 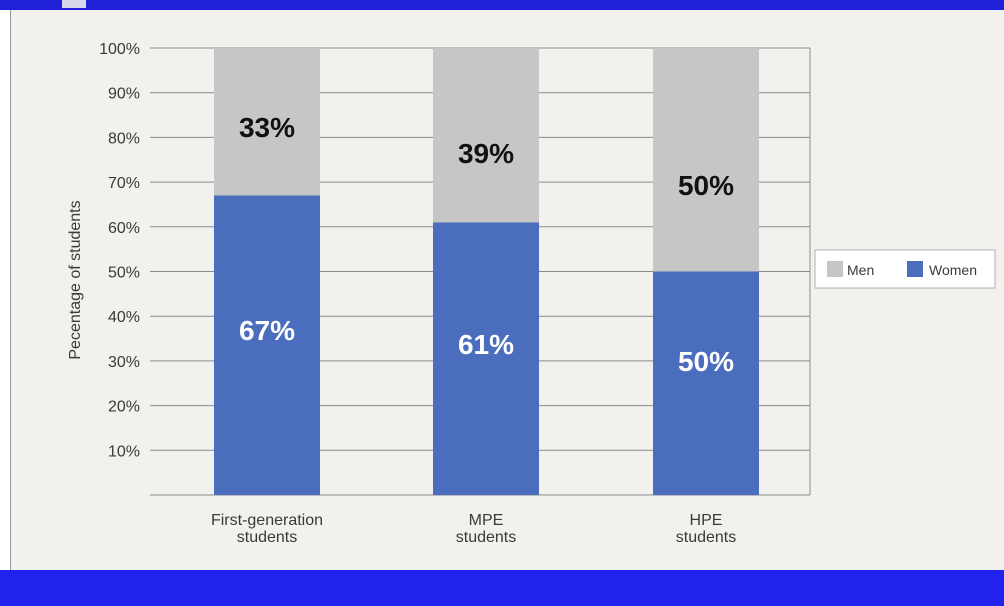 I want to click on x-category-label: MPE, so click(x=486, y=520).